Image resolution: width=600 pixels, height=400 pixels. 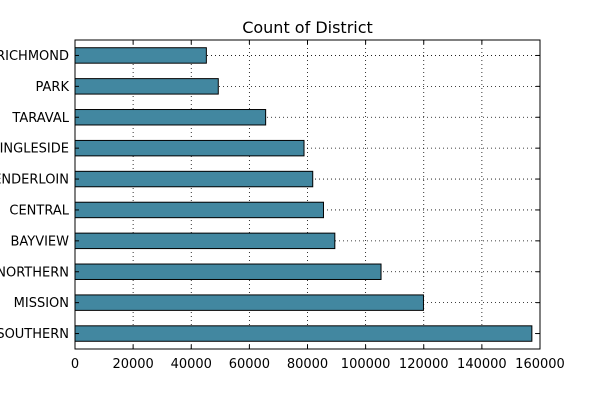 What do you see at coordinates (249, 364) in the screenshot?
I see `x-tick-label: 60000` at bounding box center [249, 364].